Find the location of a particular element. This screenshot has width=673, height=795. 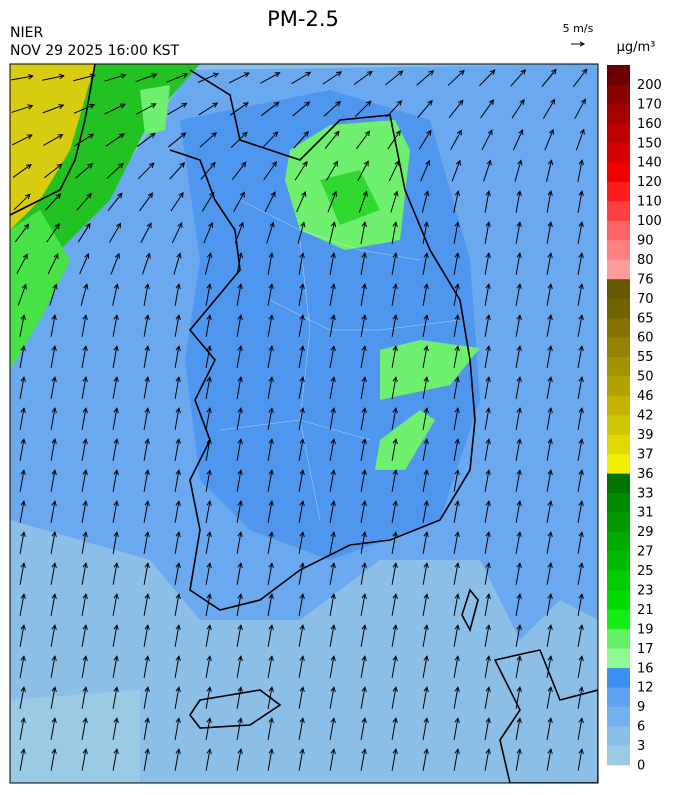

colorbar-label: 50 is located at coordinates (645, 377).